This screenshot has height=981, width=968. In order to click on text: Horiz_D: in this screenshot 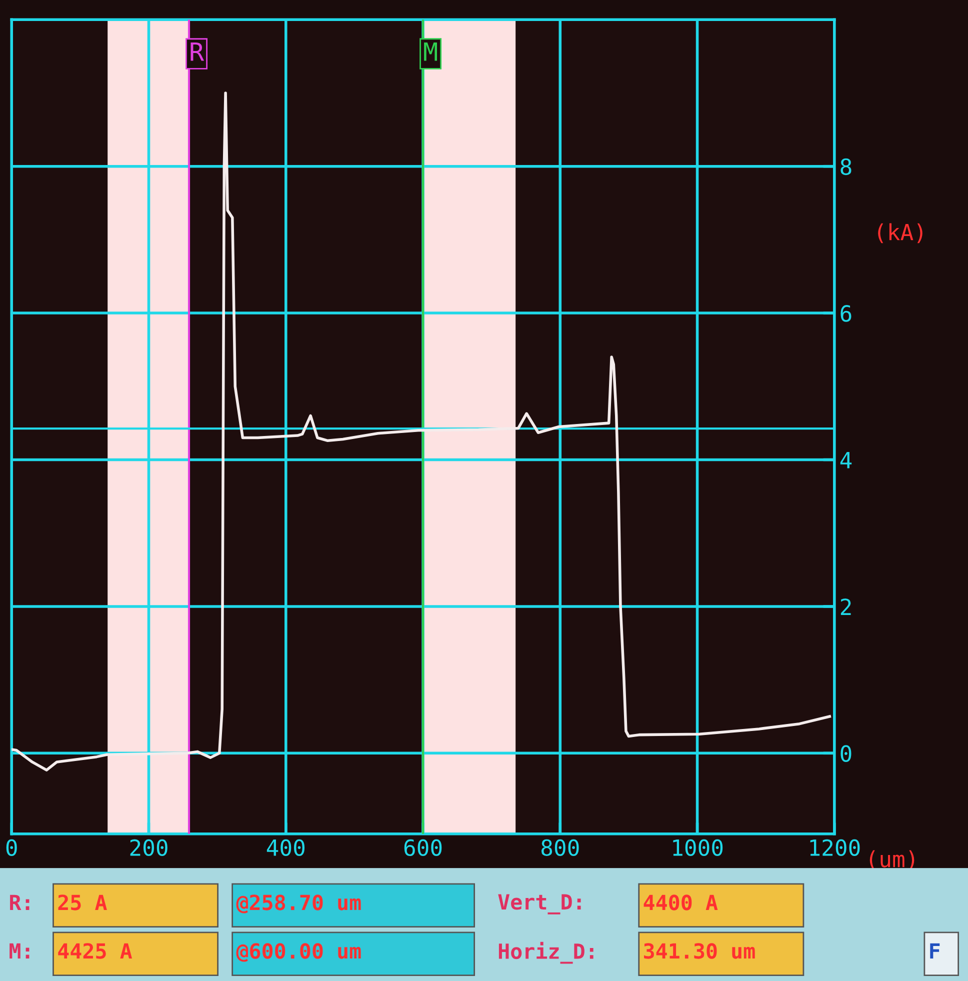, I will do `click(546, 953)`.